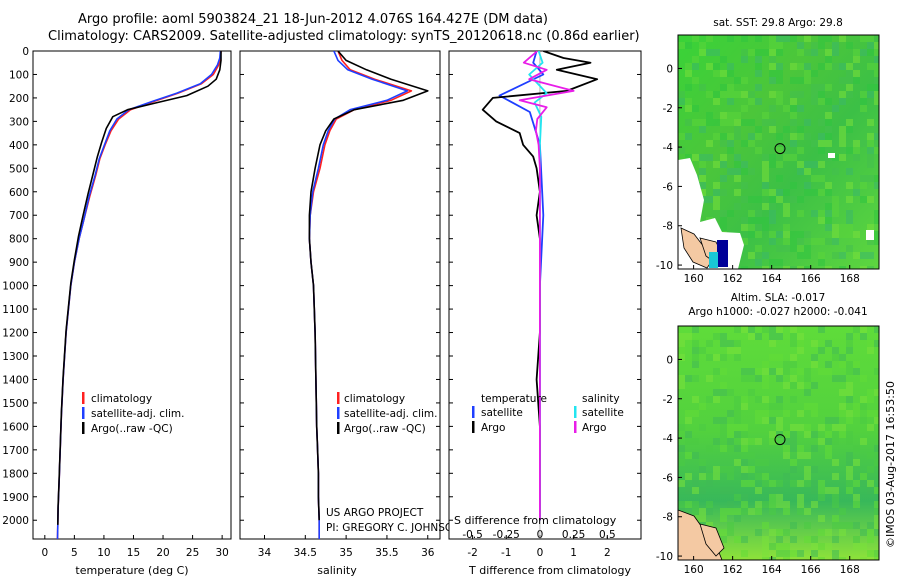 This screenshot has height=580, width=900. What do you see at coordinates (664, 266) in the screenshot?
I see `map-lat-tick-label: -10` at bounding box center [664, 266].